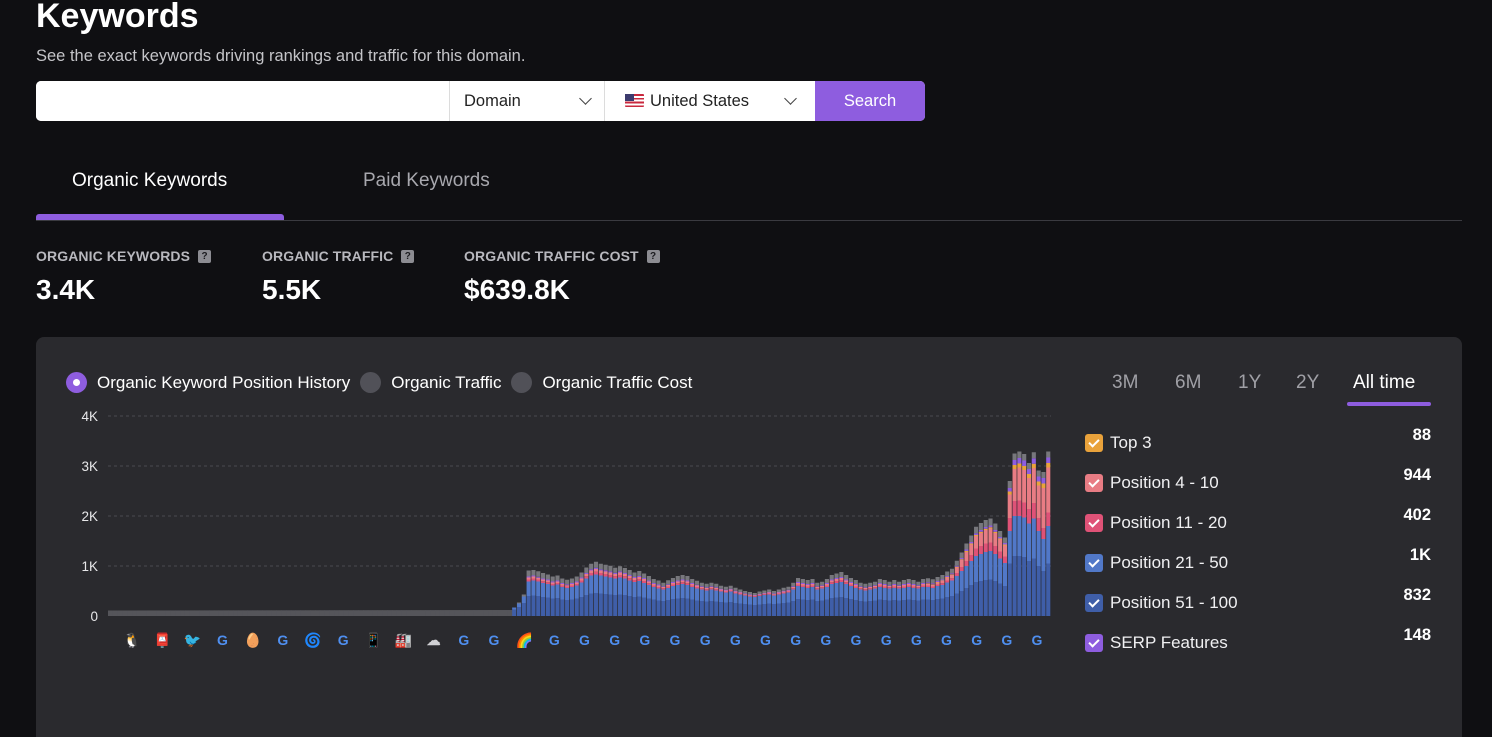 The image size is (1492, 737). I want to click on legend-value: 88, so click(1421, 435).